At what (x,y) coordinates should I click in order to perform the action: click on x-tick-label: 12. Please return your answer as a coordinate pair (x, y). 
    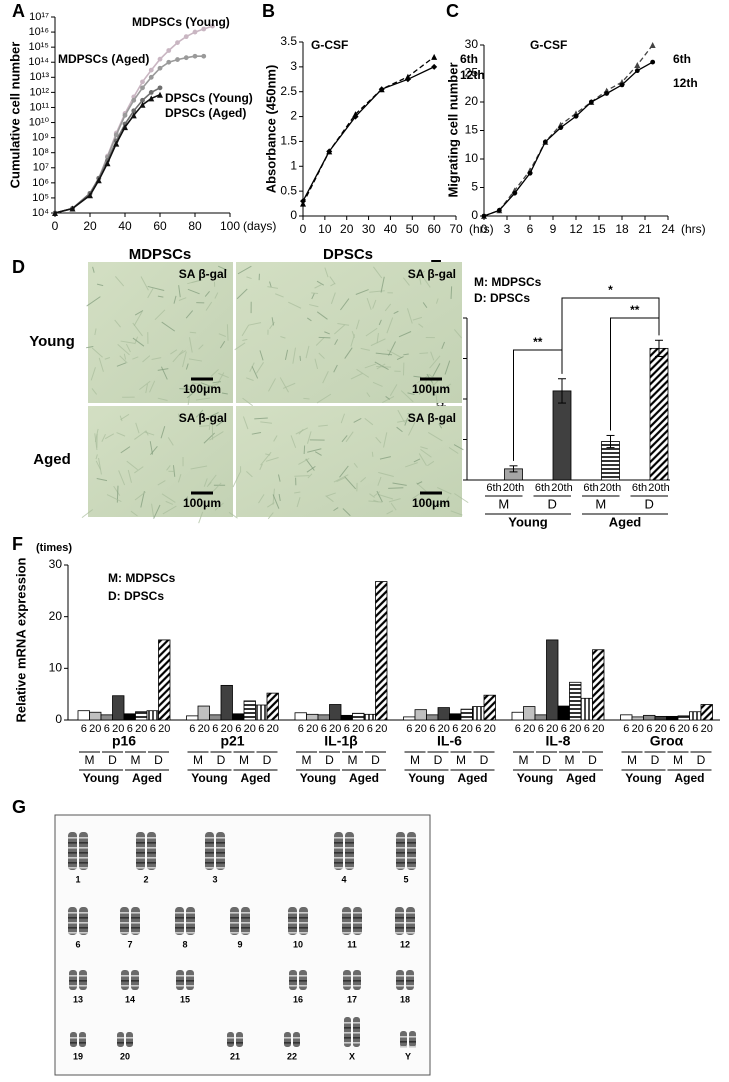
    Looking at the image, I should click on (576, 229).